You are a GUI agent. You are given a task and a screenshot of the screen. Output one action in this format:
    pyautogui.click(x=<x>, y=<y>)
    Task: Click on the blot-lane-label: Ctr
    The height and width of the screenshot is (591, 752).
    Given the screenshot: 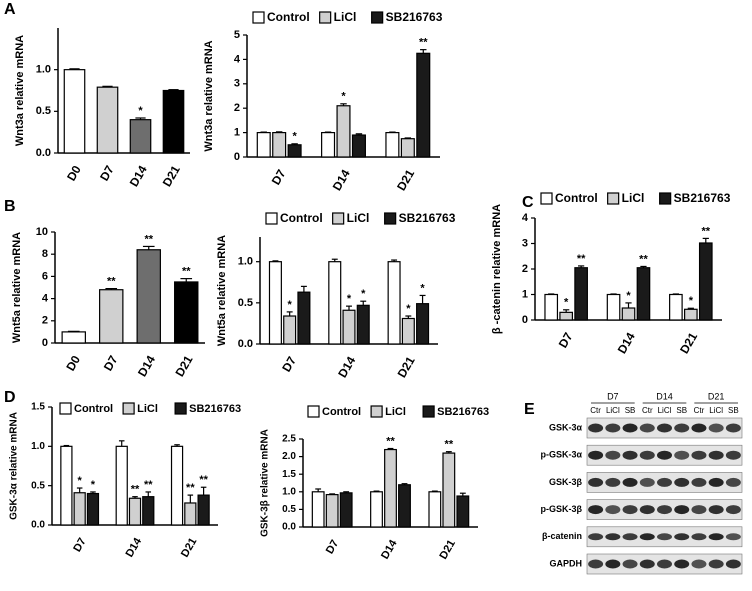 What is the action you would take?
    pyautogui.click(x=699, y=410)
    